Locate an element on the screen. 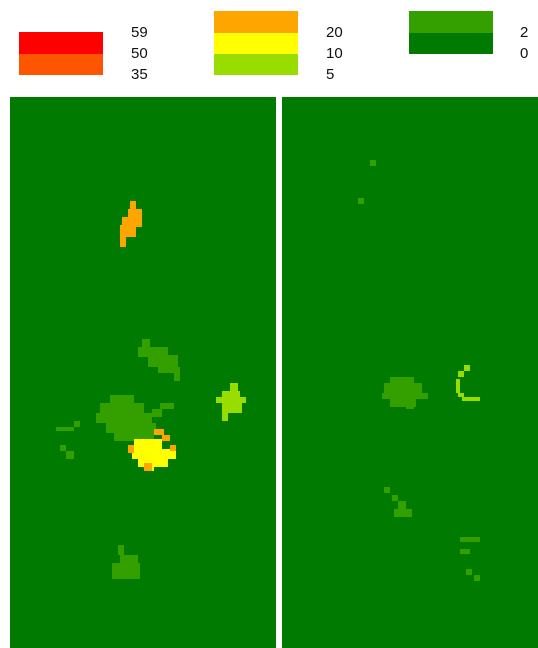 The image size is (538, 648). legend: 59 50 35 20 10 5 2 0 is located at coordinates (269, 47).